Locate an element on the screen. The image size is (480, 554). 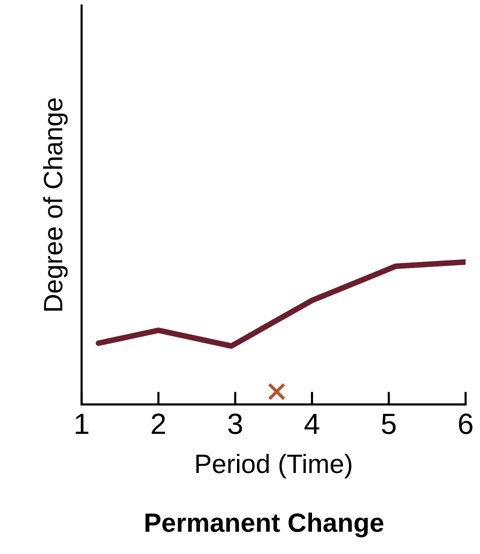
x-tick-label: 6 is located at coordinates (465, 424).